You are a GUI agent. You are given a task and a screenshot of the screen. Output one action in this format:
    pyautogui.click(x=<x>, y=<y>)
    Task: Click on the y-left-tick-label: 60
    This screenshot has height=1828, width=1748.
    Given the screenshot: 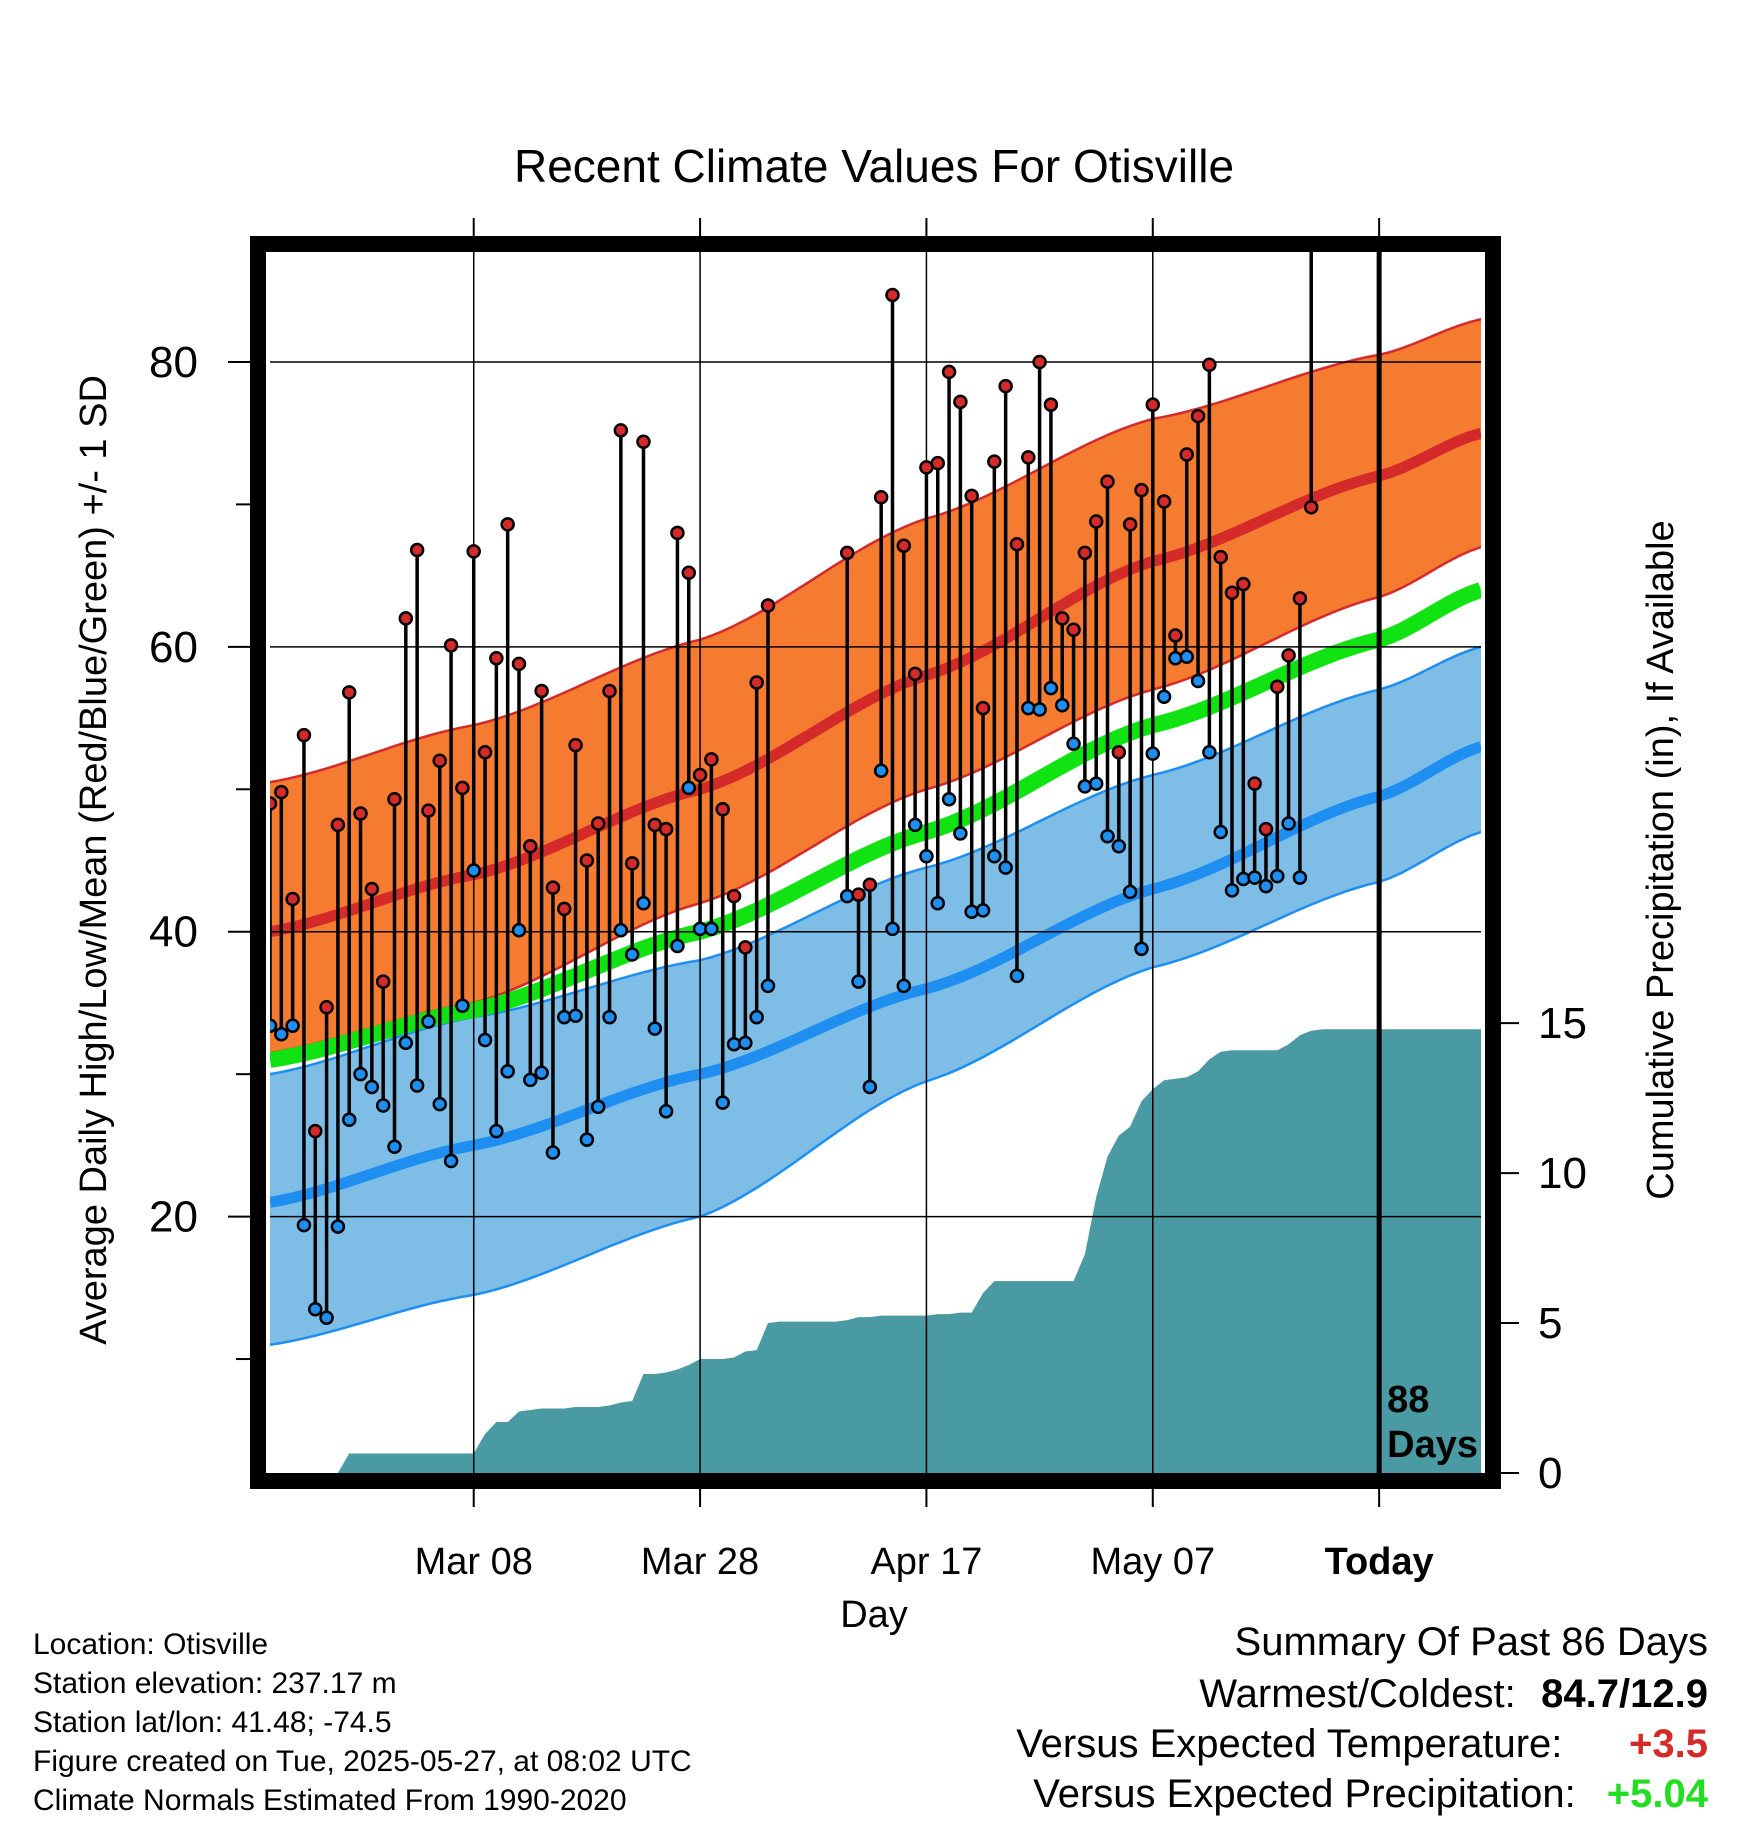 What is the action you would take?
    pyautogui.click(x=173, y=647)
    